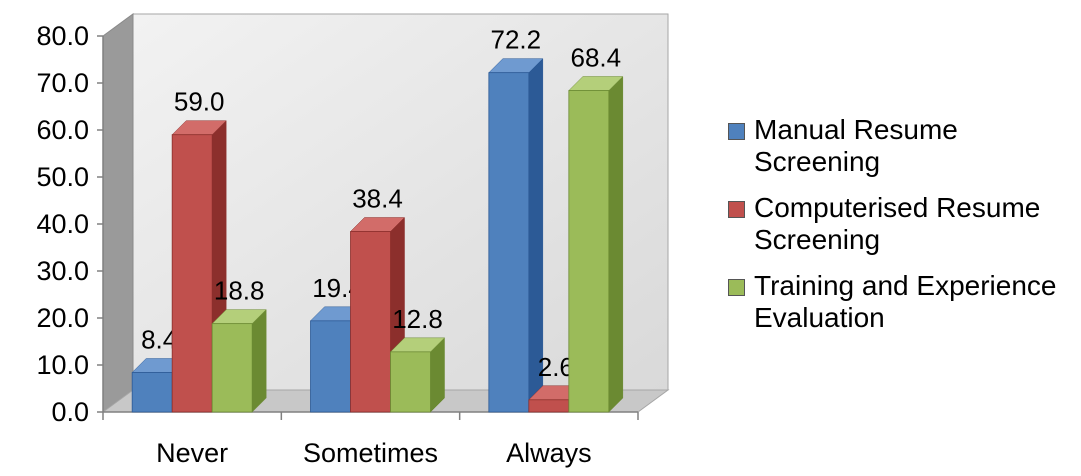 This screenshot has width=1081, height=476. Describe the element at coordinates (856, 145) in the screenshot. I see `legend-label-manual: Manual Resume Screening` at that location.